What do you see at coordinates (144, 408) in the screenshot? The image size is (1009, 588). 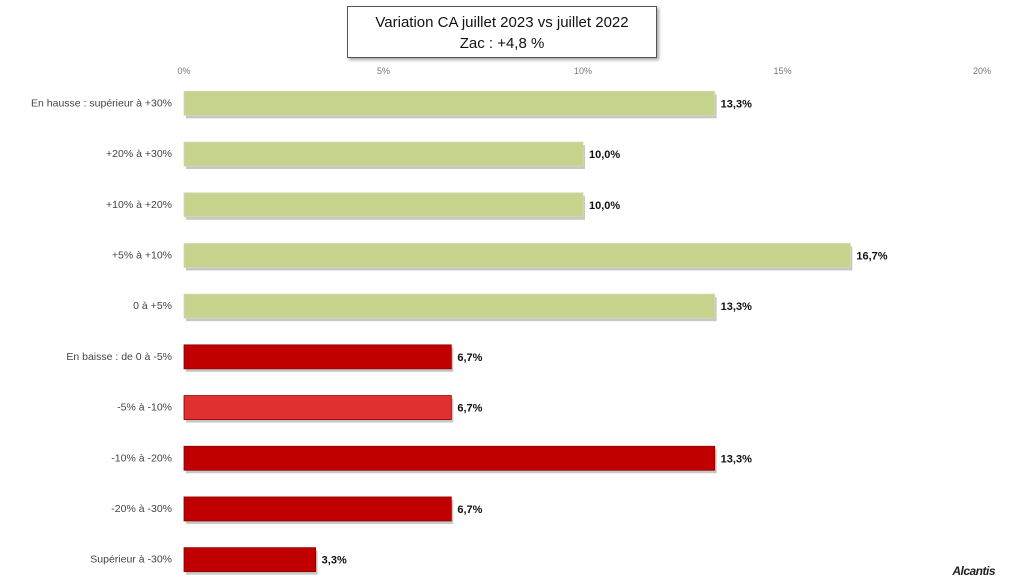 I see `category-label: -5% à -10%` at bounding box center [144, 408].